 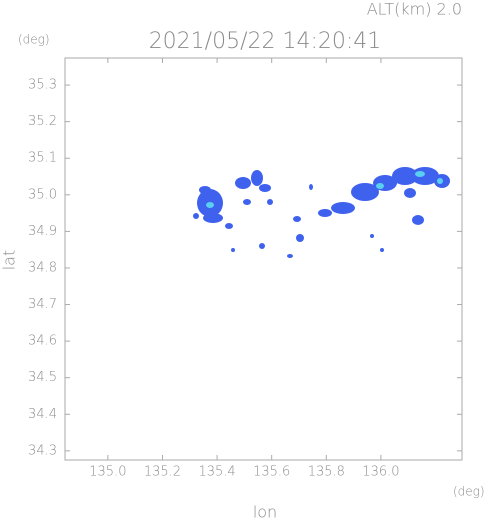 I want to click on y-tick-label: 35.0, so click(x=42, y=194).